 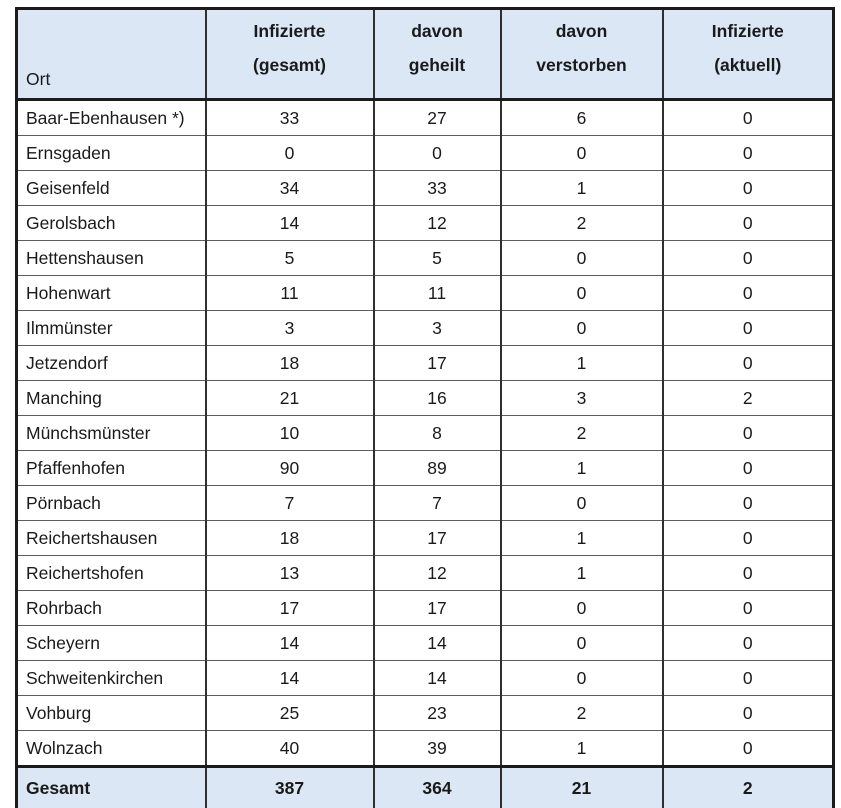 I want to click on table-row: Reichertshausen 18 17 1 0, so click(x=425, y=538).